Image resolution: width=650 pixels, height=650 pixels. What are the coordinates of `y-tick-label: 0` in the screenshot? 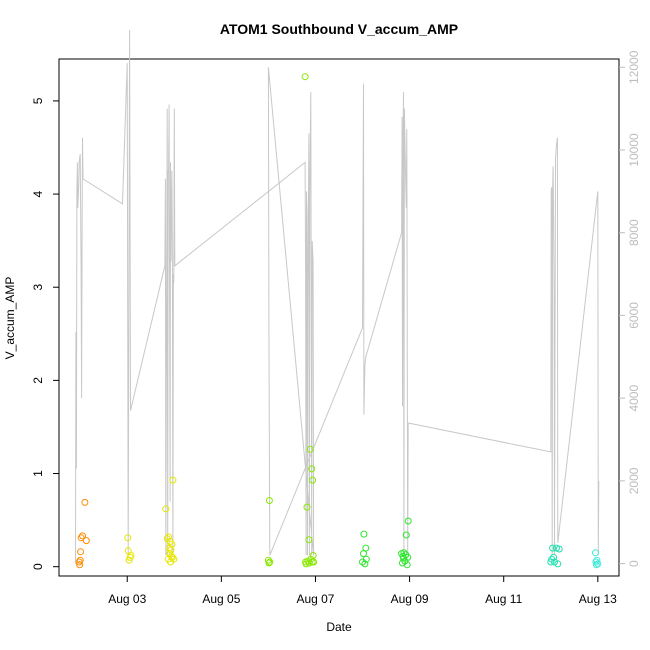 It's located at (38, 566).